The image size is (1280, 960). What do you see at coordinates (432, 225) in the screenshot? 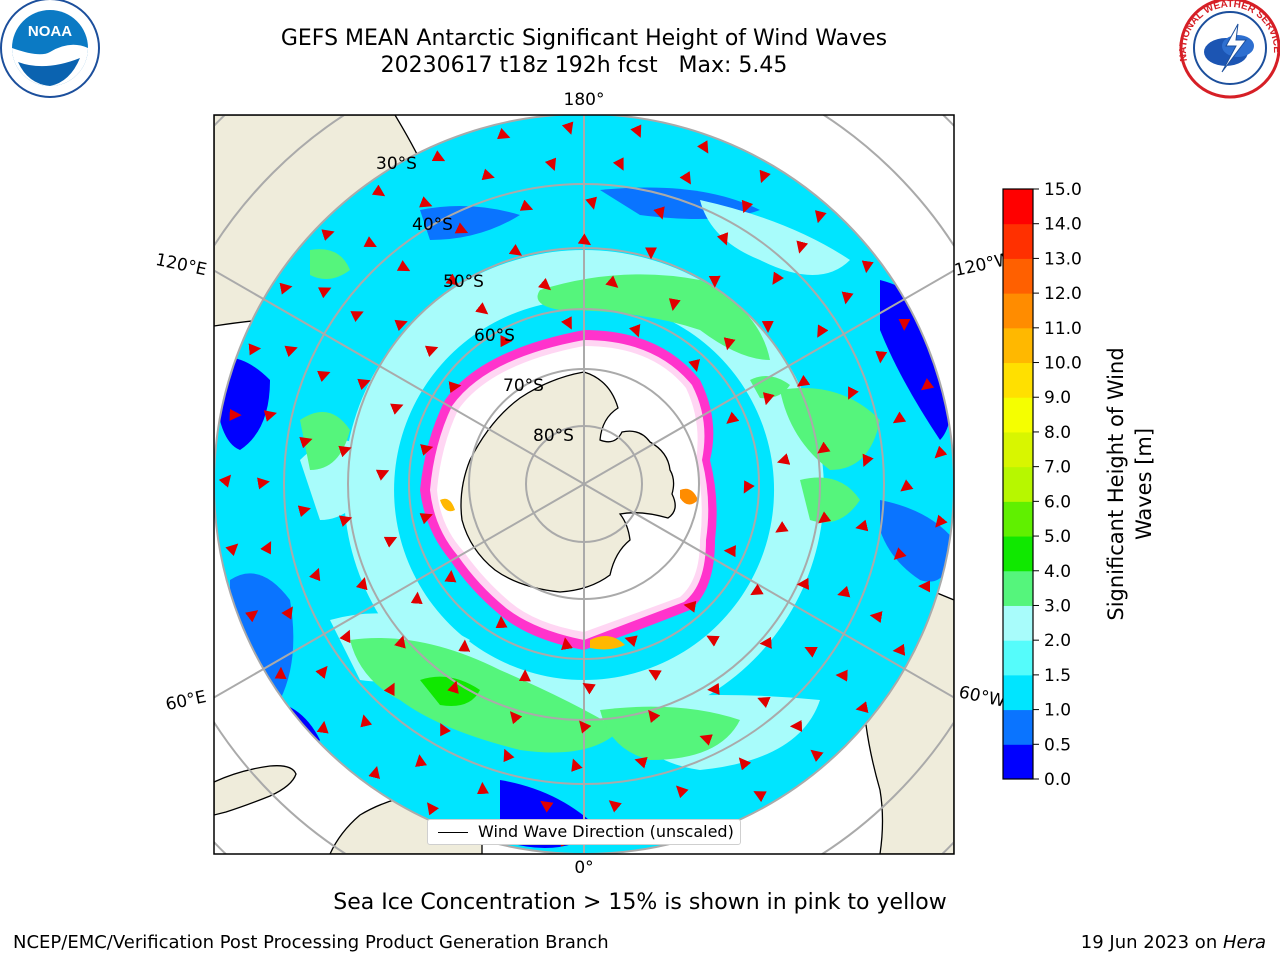
I see `lat-label-40s: 40°S` at bounding box center [432, 225].